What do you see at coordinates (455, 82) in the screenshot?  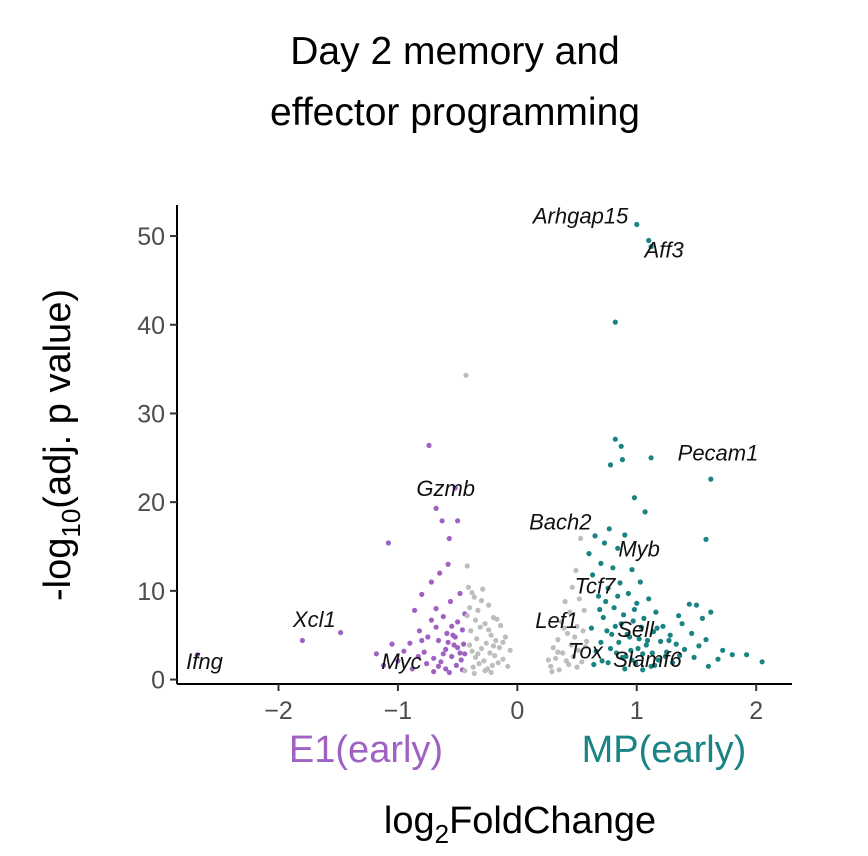 I see `chart-title: Day 2 memory and effector programming` at bounding box center [455, 82].